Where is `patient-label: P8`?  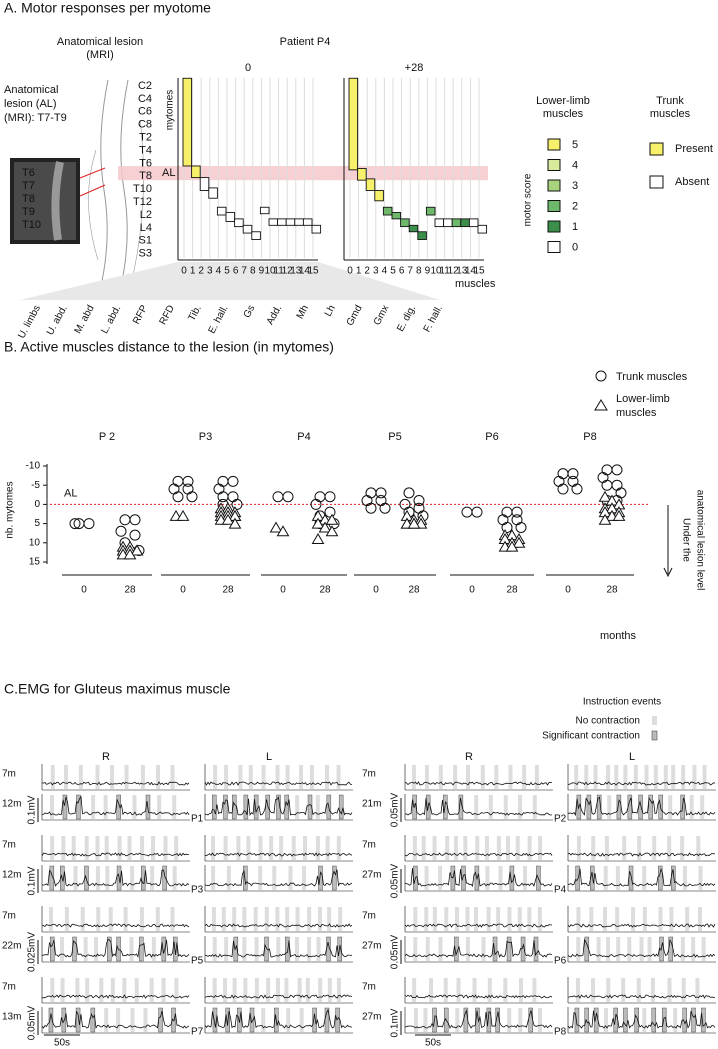 patient-label: P8 is located at coordinates (560, 1032).